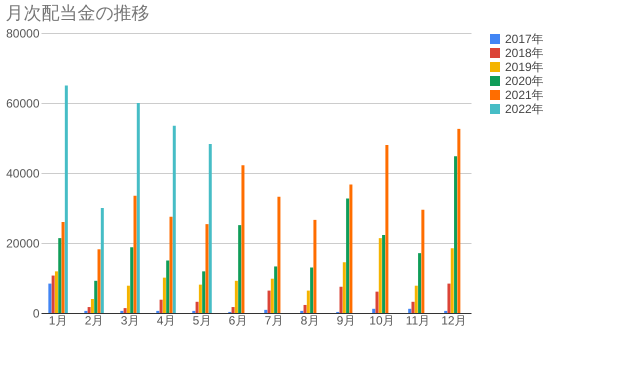 The height and width of the screenshot is (386, 617). What do you see at coordinates (238, 321) in the screenshot?
I see `x-tick-label: 6月` at bounding box center [238, 321].